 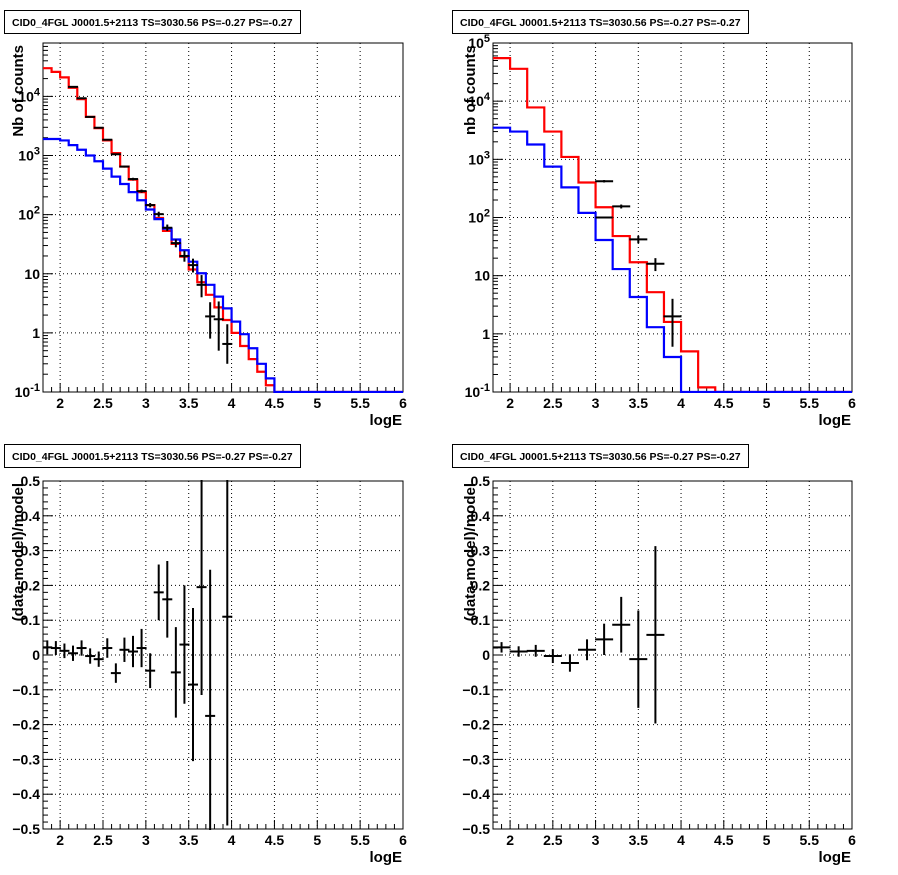 What do you see at coordinates (470, 90) in the screenshot?
I see `y-axis-label: nb of counts` at bounding box center [470, 90].